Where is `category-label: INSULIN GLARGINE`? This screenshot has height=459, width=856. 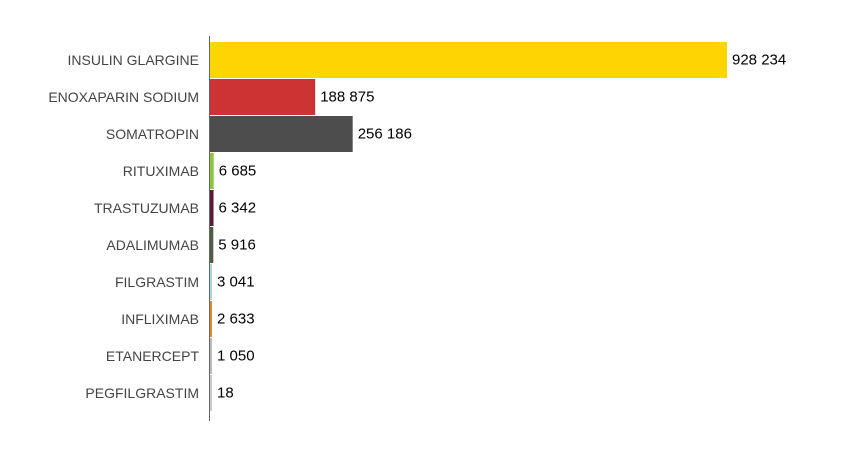 category-label: INSULIN GLARGINE is located at coordinates (133, 60).